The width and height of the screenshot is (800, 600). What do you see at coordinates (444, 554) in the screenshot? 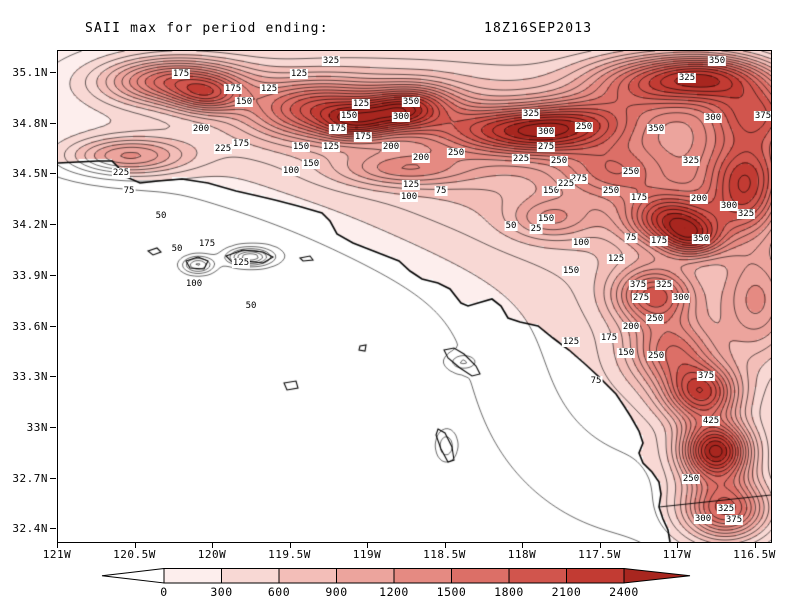
I see `longitude-tick-label: 118.5W` at bounding box center [444, 554].